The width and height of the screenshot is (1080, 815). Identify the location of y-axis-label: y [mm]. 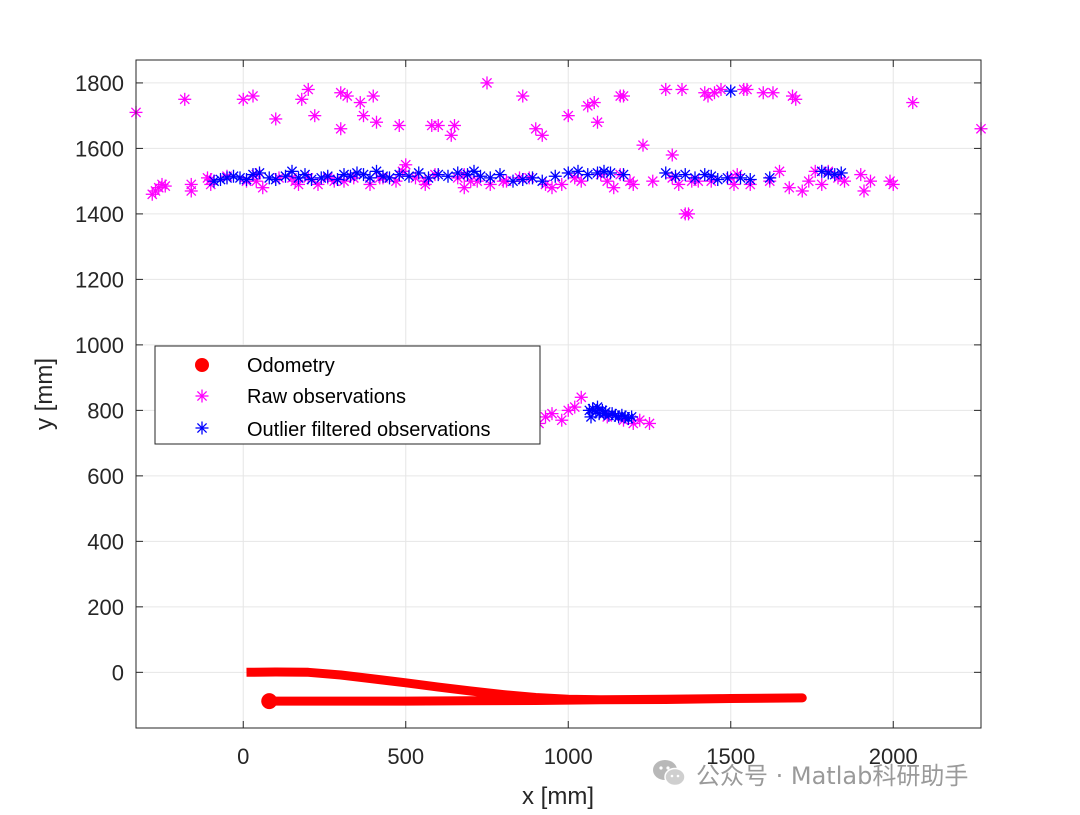
(44, 394).